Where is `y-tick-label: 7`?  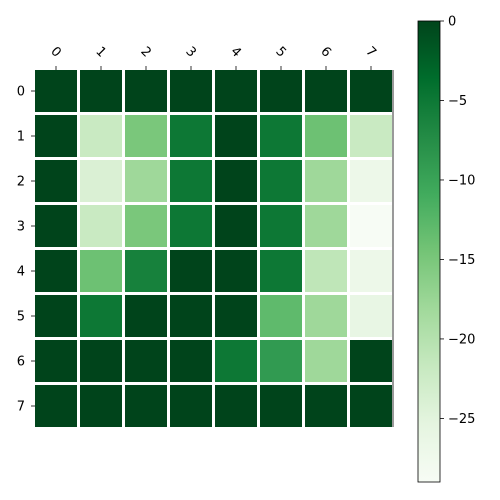
y-tick-label: 7 is located at coordinates (21, 407).